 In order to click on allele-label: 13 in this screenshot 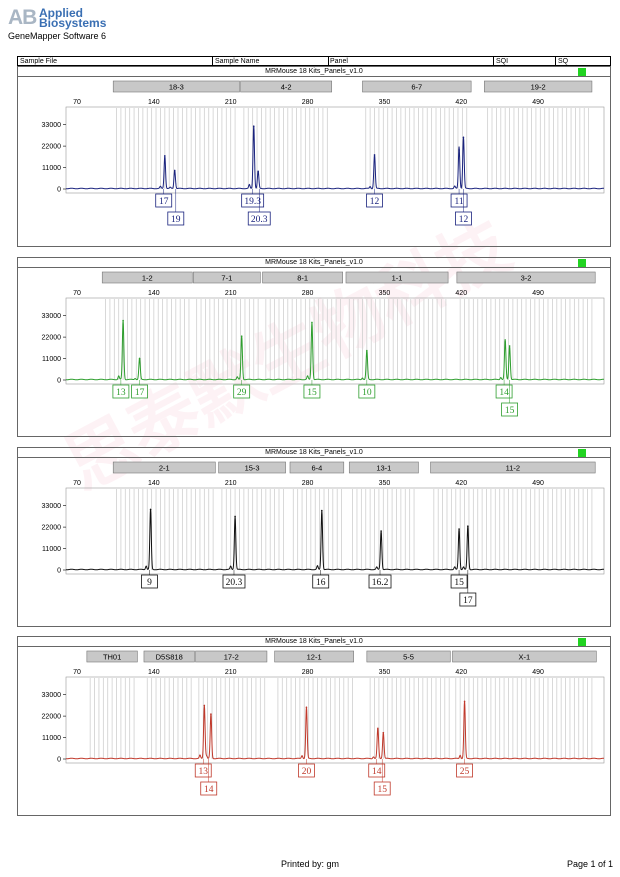, I will do `click(203, 772)`.